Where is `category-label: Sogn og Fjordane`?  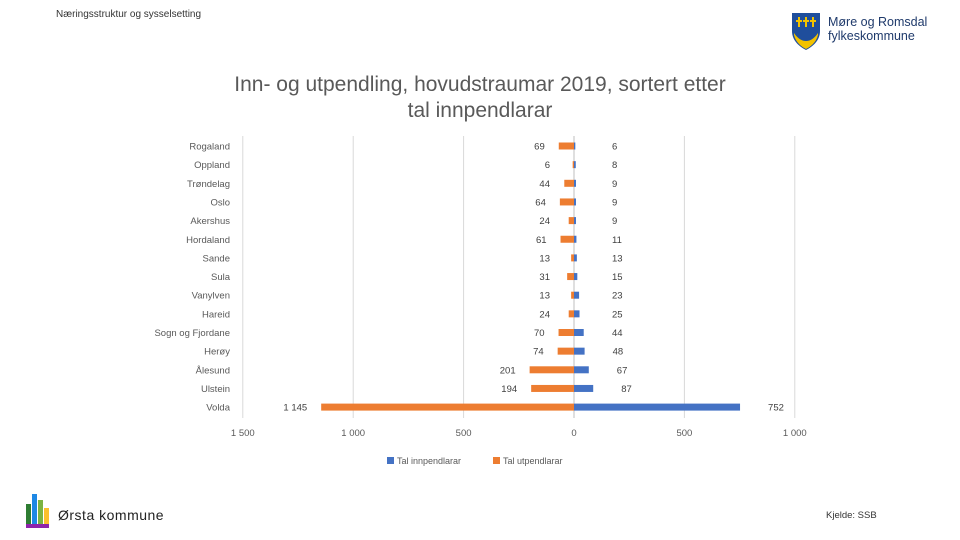
category-label: Sogn og Fjordane is located at coordinates (192, 333).